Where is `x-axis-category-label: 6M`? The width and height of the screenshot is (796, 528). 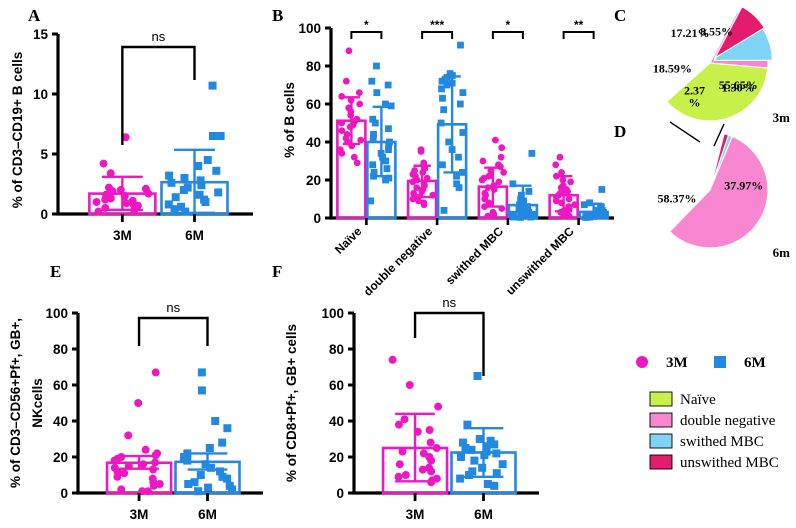
x-axis-category-label: 6M is located at coordinates (207, 514).